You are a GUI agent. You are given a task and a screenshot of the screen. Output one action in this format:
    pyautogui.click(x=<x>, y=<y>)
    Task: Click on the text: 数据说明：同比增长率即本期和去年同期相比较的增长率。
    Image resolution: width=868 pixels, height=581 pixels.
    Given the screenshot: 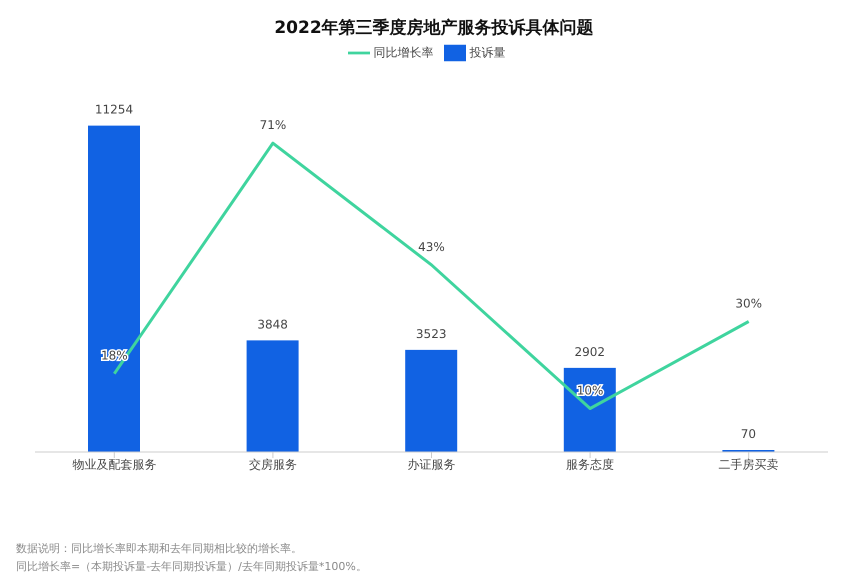 What is the action you would take?
    pyautogui.click(x=159, y=549)
    